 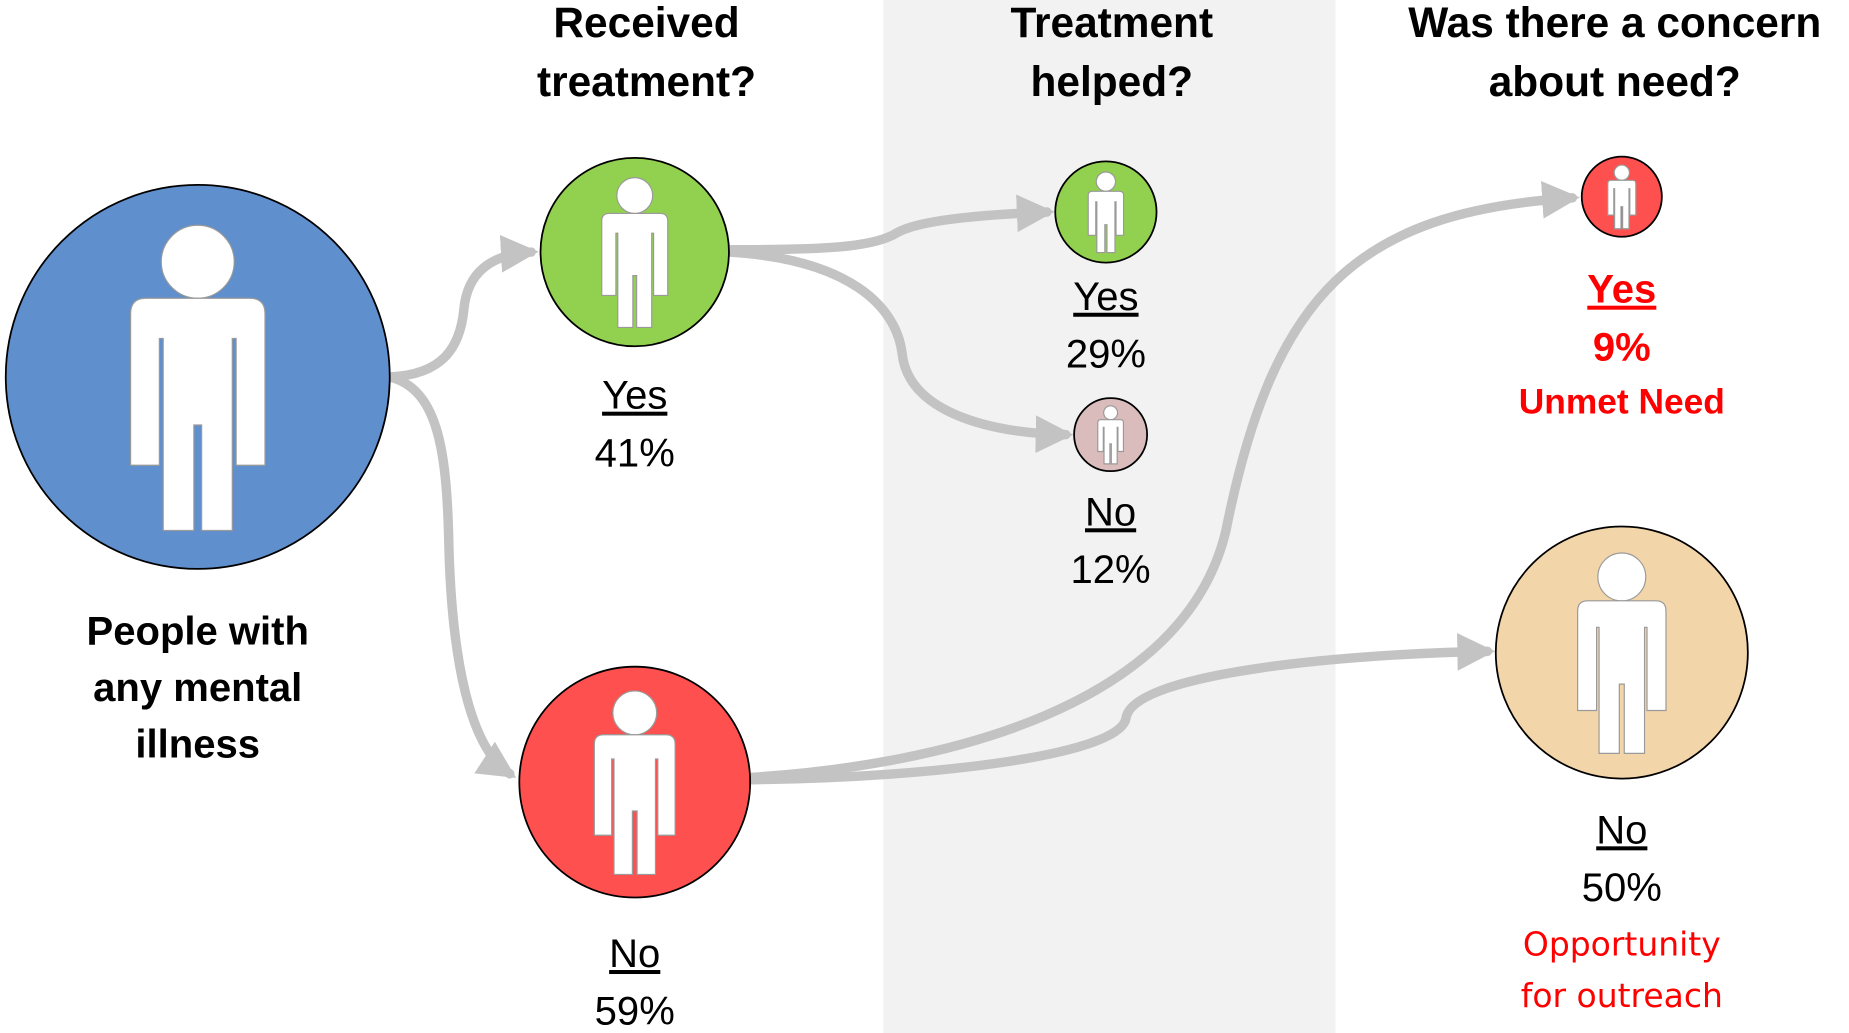 What do you see at coordinates (1106, 354) in the screenshot?
I see `node-share: 29%` at bounding box center [1106, 354].